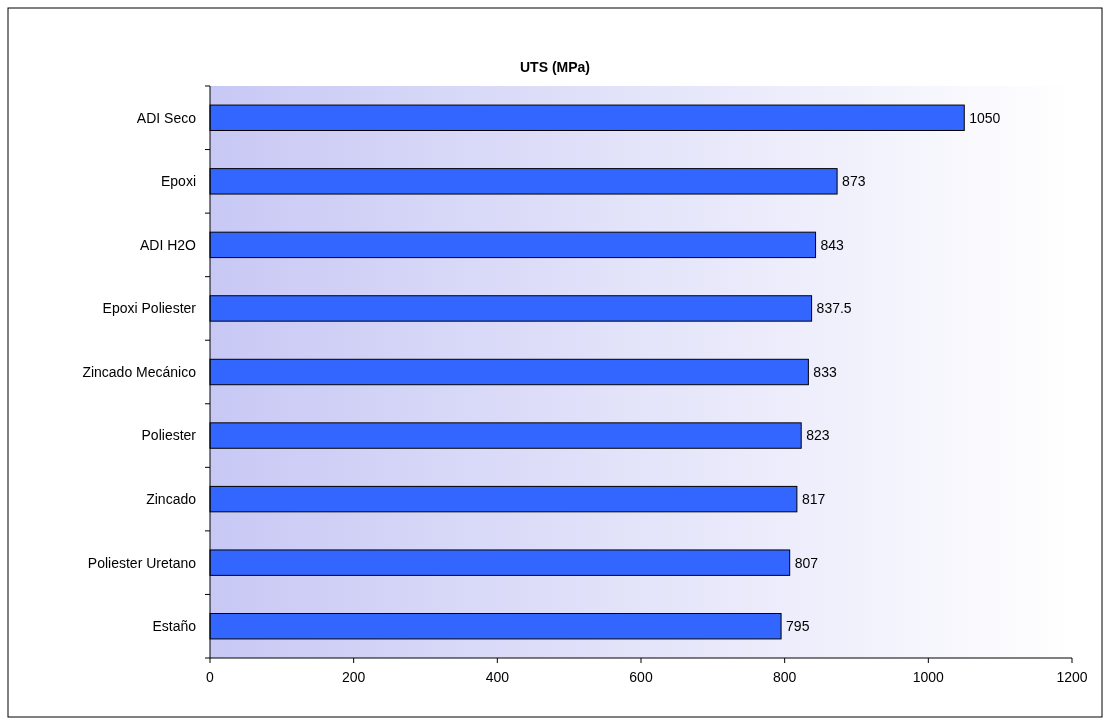  Describe the element at coordinates (139, 371) in the screenshot. I see `y-tick-label: Zincado Mecánico` at that location.